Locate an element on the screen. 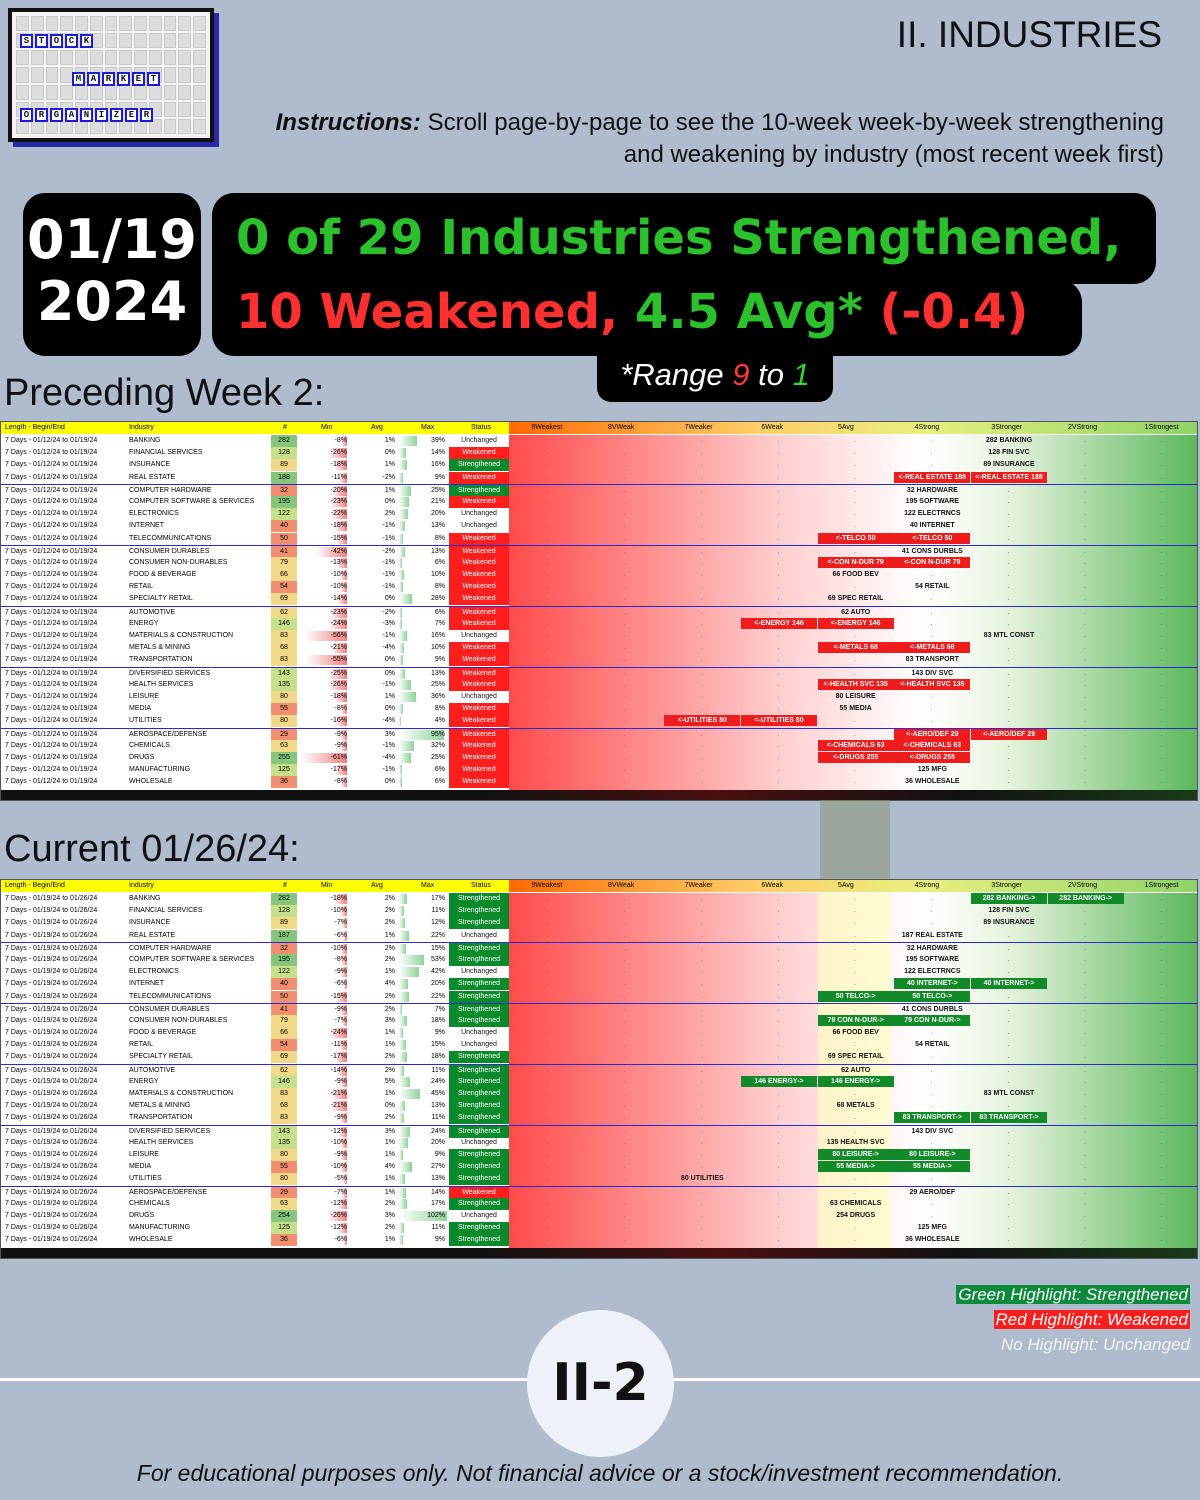 This screenshot has width=1200, height=1500. max-cell: 13% is located at coordinates (437, 1179).